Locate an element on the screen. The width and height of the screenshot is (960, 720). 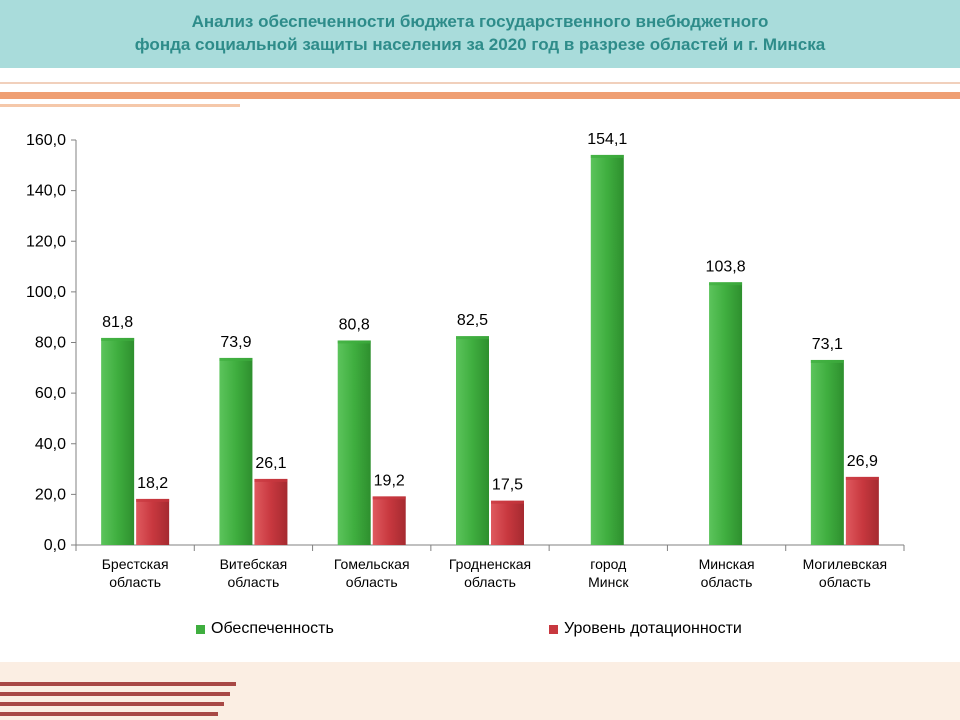
legend-label: Уровень дотационности is located at coordinates (653, 628).